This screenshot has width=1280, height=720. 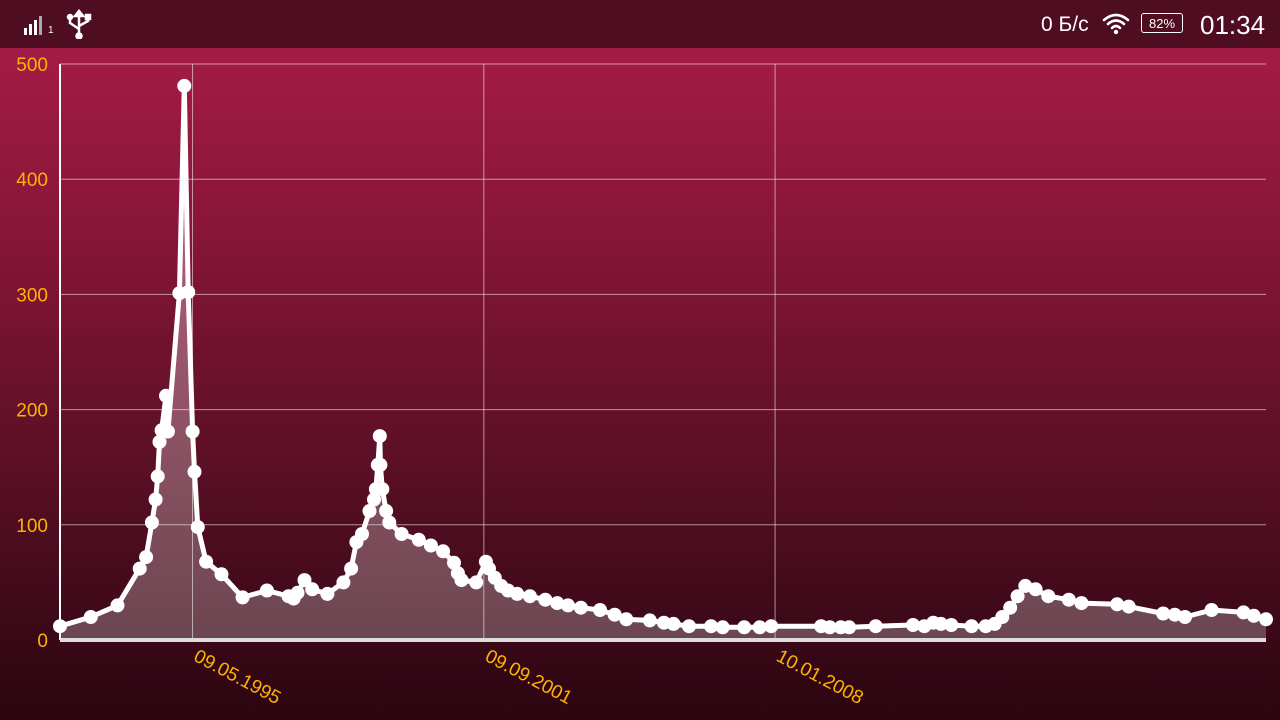 What do you see at coordinates (529, 677) in the screenshot?
I see `x-tick-label: 09.09.2001` at bounding box center [529, 677].